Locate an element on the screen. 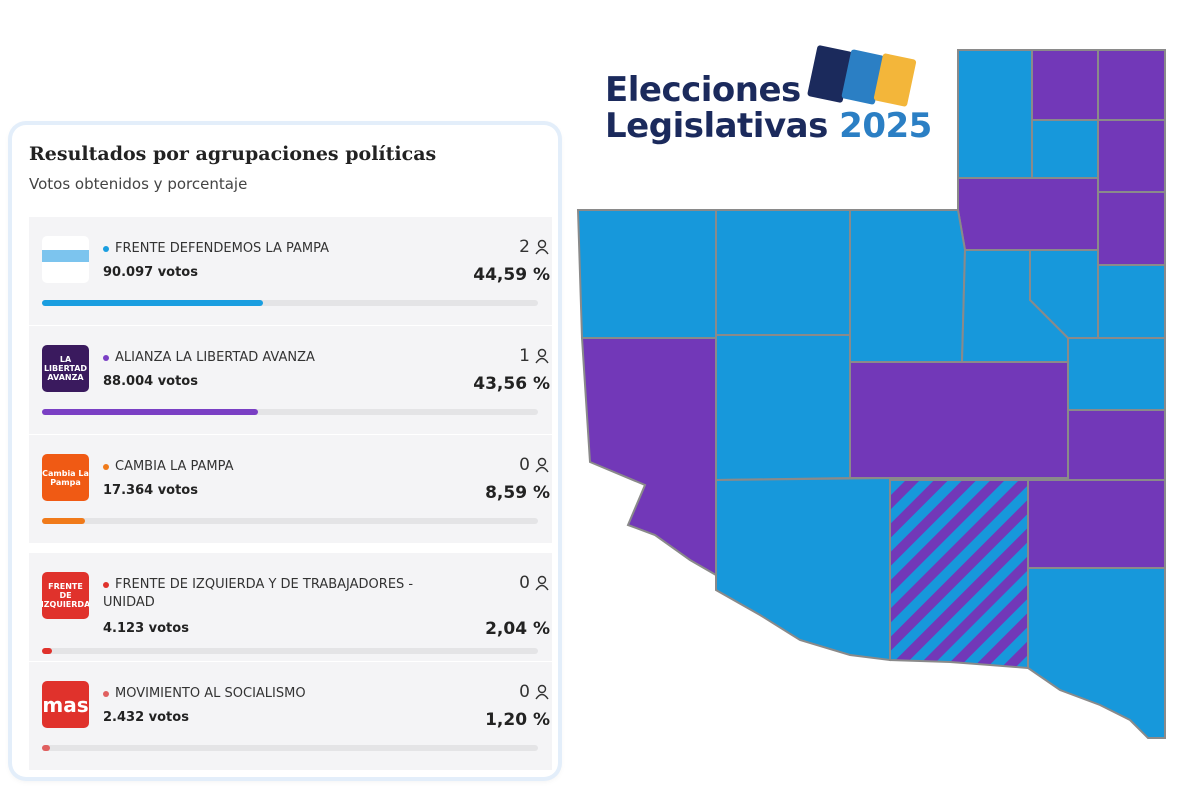 Image resolution: width=1200 pixels, height=800 pixels. logo-title: Elecciones Legislativas 2025 is located at coordinates (768, 108).